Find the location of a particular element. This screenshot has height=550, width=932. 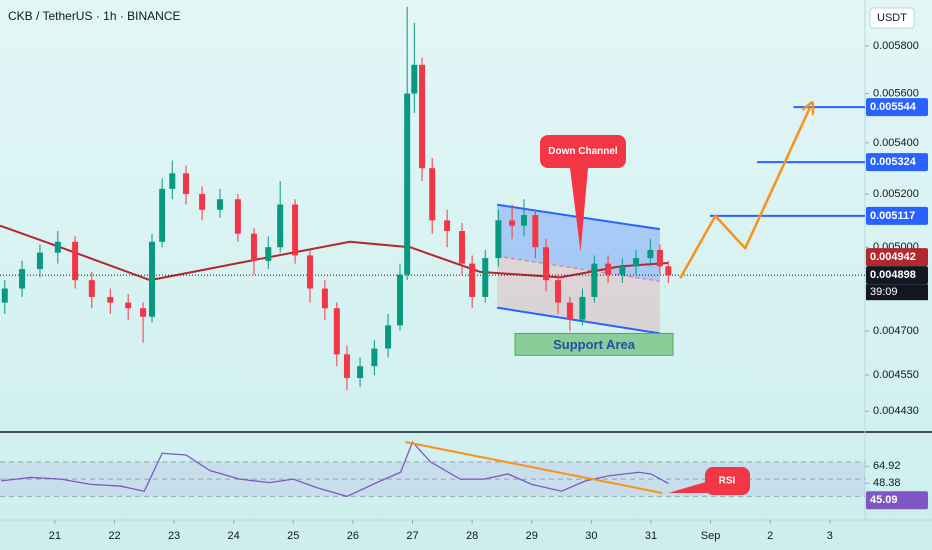

x-tick-label: 21 is located at coordinates (55, 536).